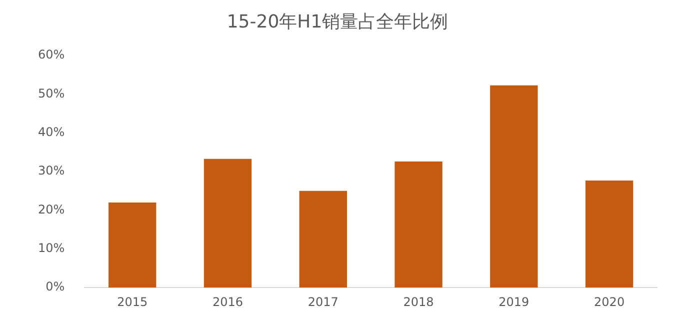 Image resolution: width=685 pixels, height=330 pixels. Describe the element at coordinates (418, 301) in the screenshot. I see `x-tick-label: 2018` at that location.